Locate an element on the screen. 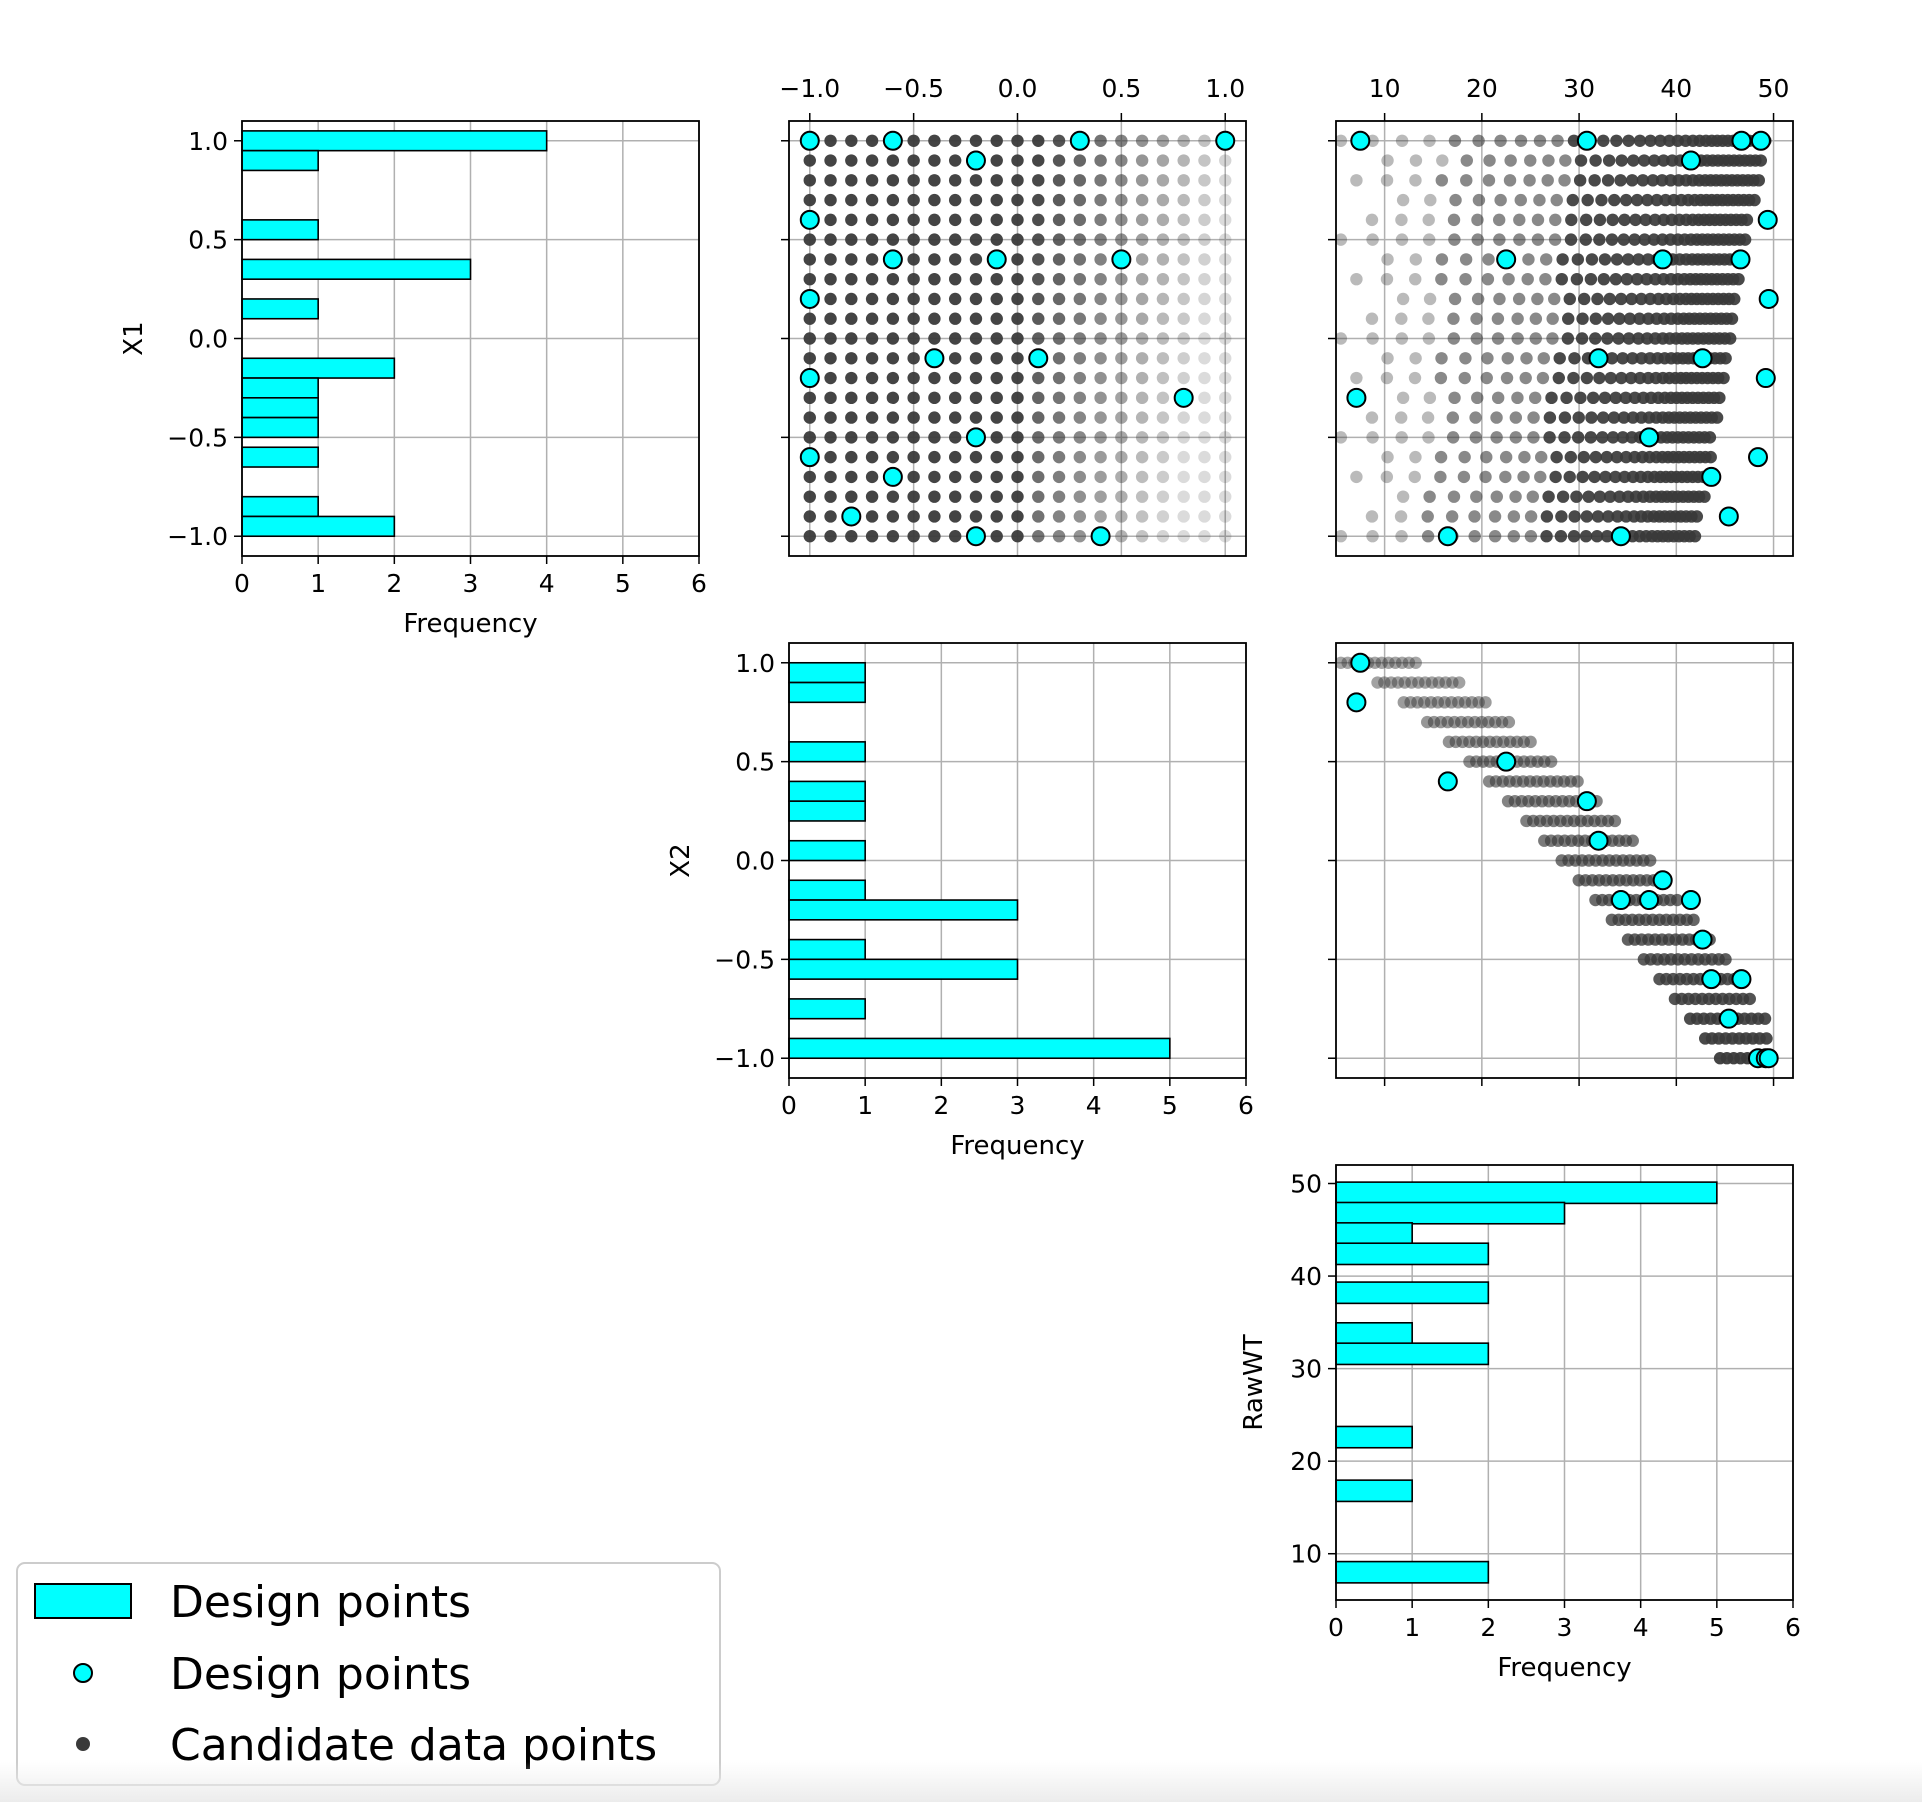 This screenshot has width=1922, height=1802. design-points is located at coordinates (1017, 338).